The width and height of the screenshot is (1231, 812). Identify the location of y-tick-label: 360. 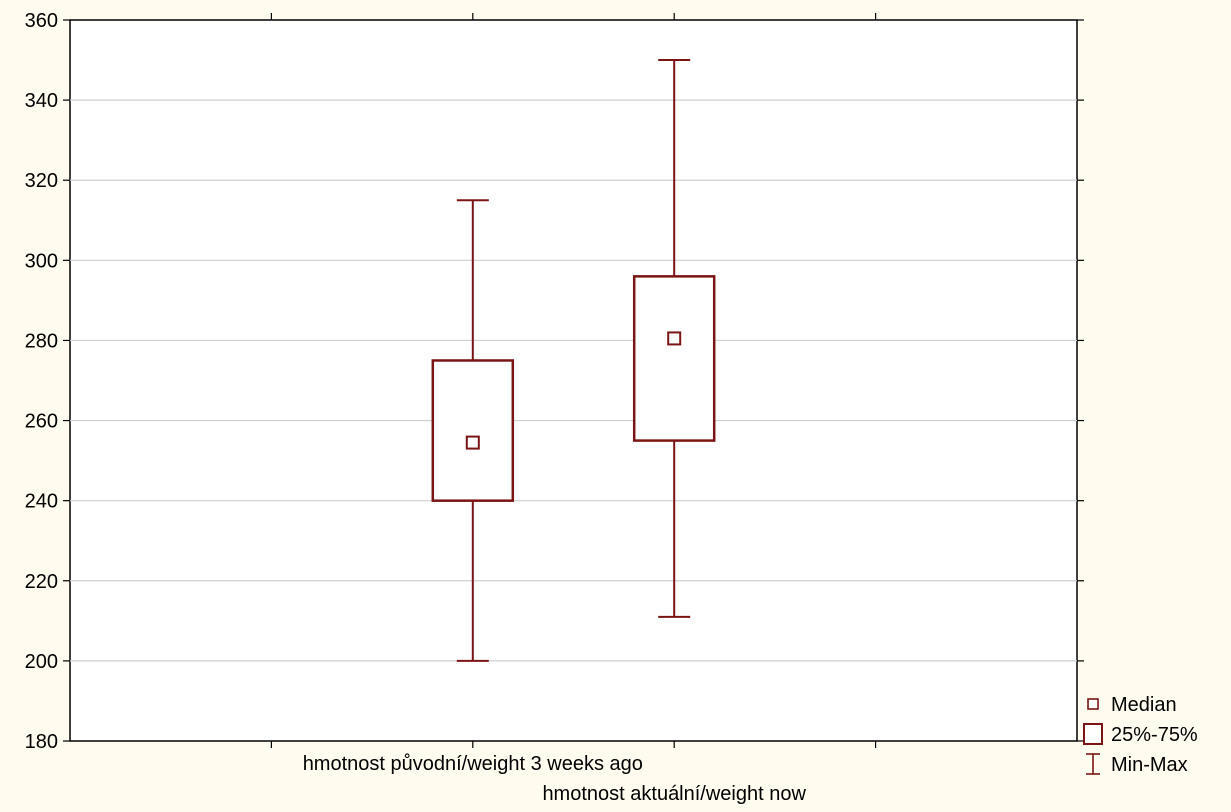
(41, 21).